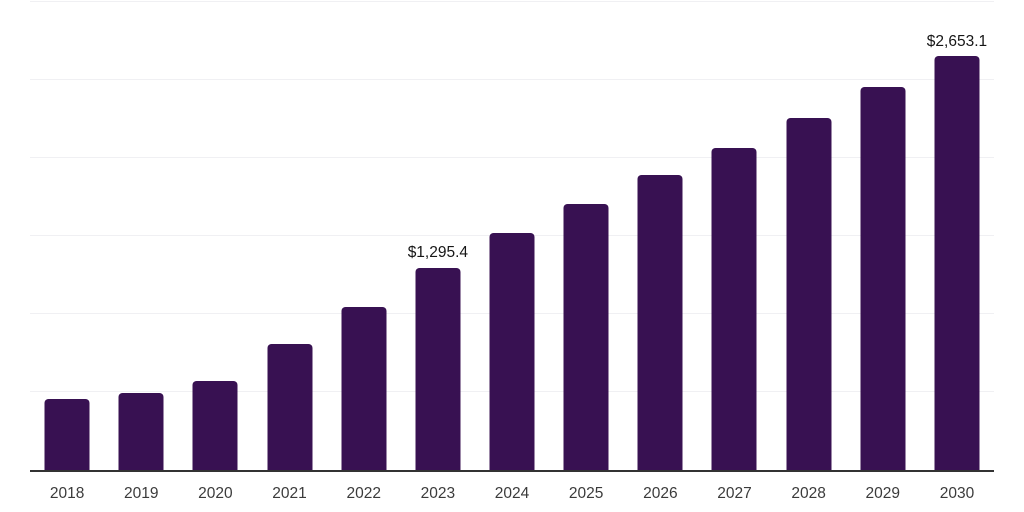 The height and width of the screenshot is (512, 1024). I want to click on bar-2021, so click(290, 407).